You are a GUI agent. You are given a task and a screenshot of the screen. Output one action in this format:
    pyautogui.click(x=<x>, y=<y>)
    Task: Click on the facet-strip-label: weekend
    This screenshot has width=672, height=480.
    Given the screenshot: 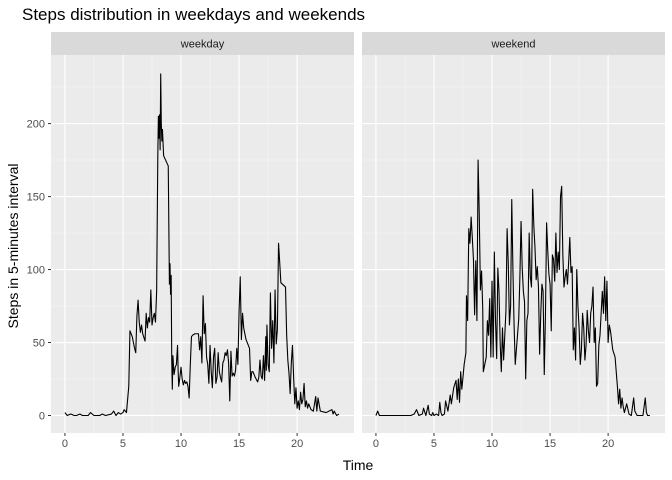 What is the action you would take?
    pyautogui.click(x=512, y=45)
    